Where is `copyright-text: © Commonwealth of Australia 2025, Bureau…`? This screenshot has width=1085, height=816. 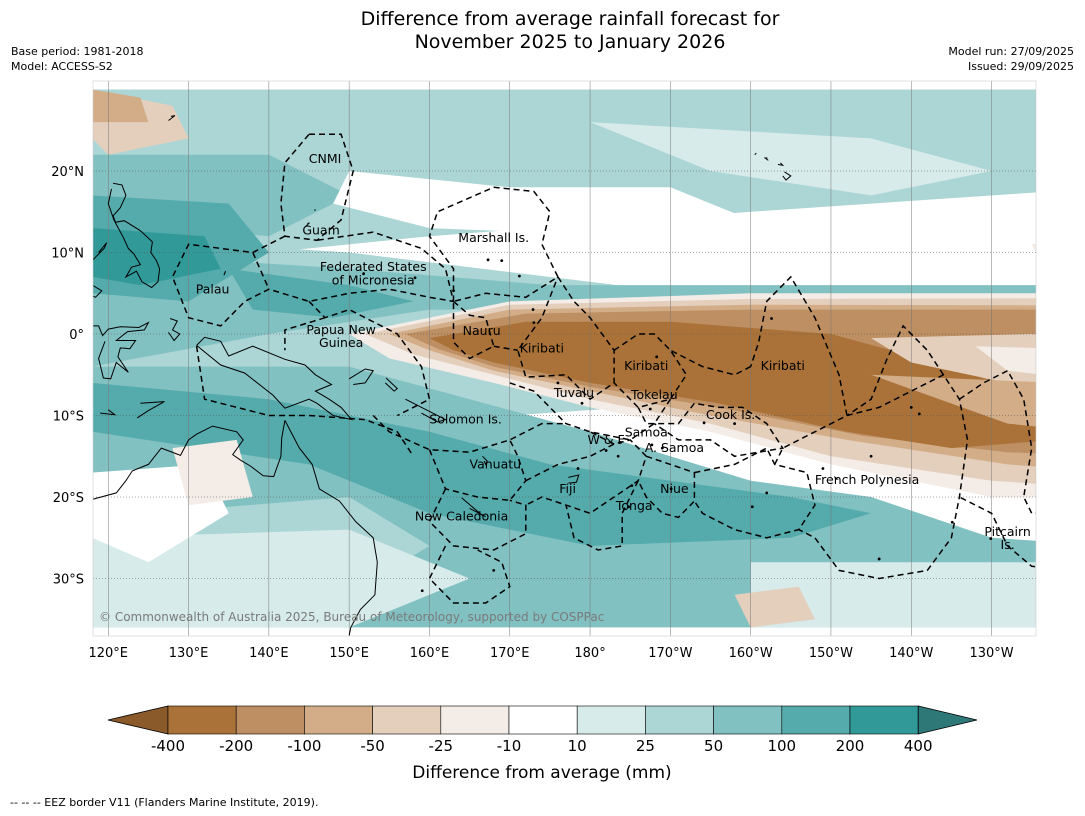
copyright-text: © Commonwealth of Australia 2025, Bureau… is located at coordinates (351, 617).